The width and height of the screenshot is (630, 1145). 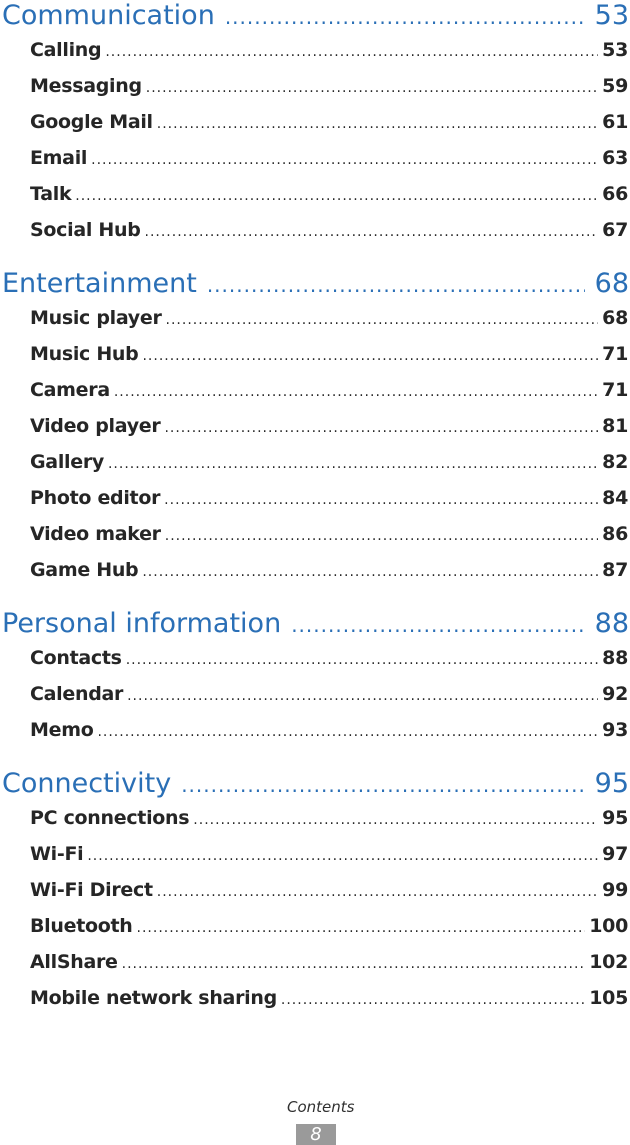 I want to click on entry-title: Video maker, so click(x=95, y=534).